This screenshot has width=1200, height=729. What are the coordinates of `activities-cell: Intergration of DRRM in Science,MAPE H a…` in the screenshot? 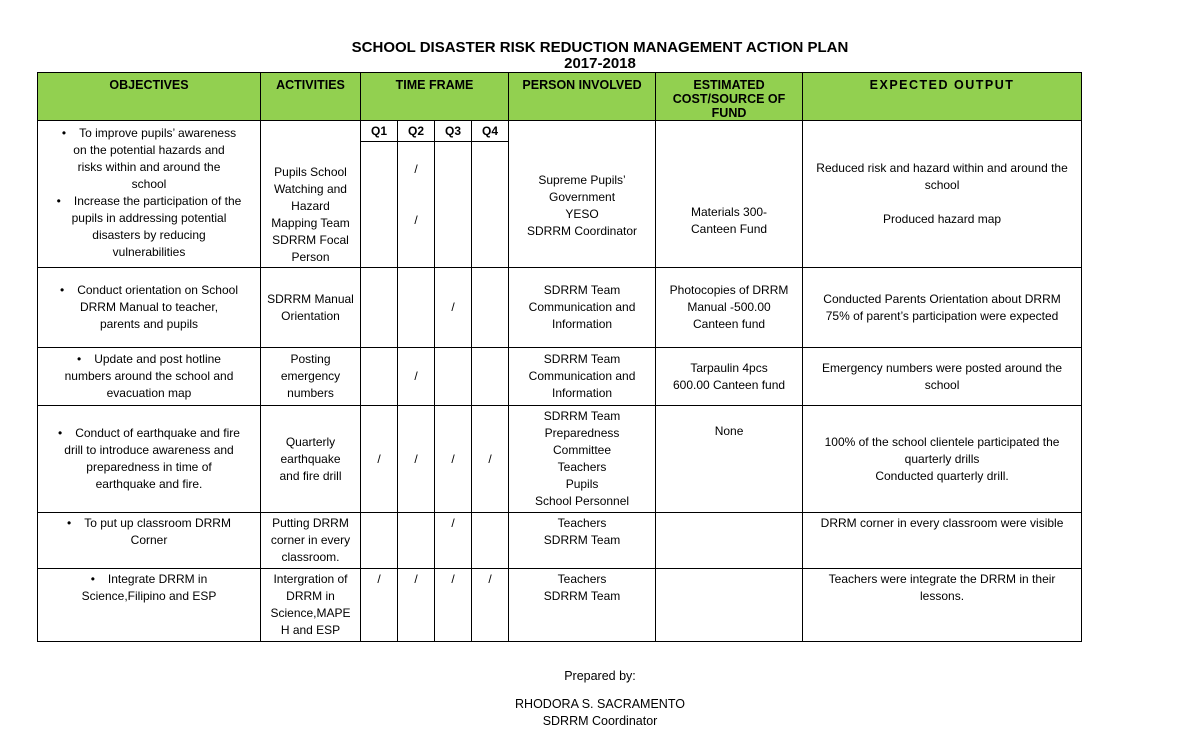 It's located at (310, 605).